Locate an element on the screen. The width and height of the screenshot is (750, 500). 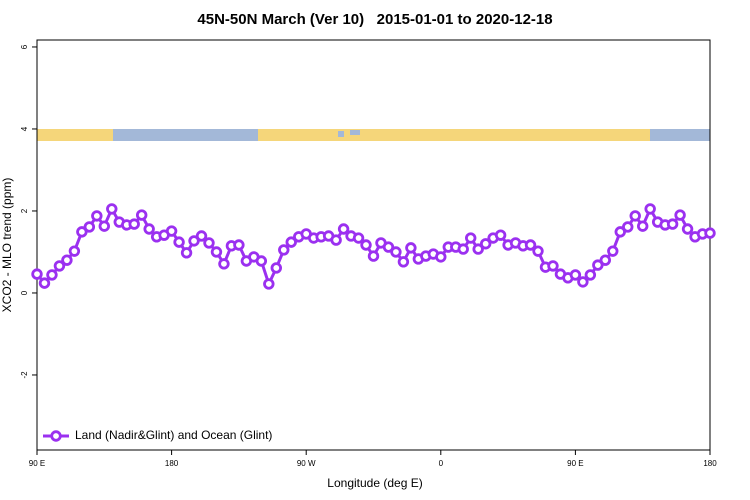
y-tick-label: 4 is located at coordinates (24, 128).